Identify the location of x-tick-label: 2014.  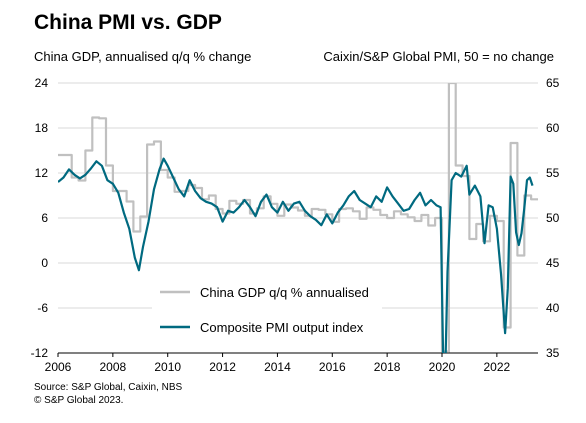
(277, 367).